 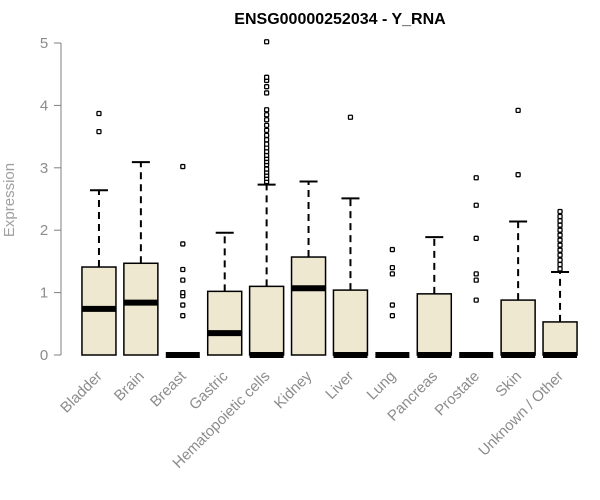 I want to click on y-tick-label: 1, so click(x=44, y=293).